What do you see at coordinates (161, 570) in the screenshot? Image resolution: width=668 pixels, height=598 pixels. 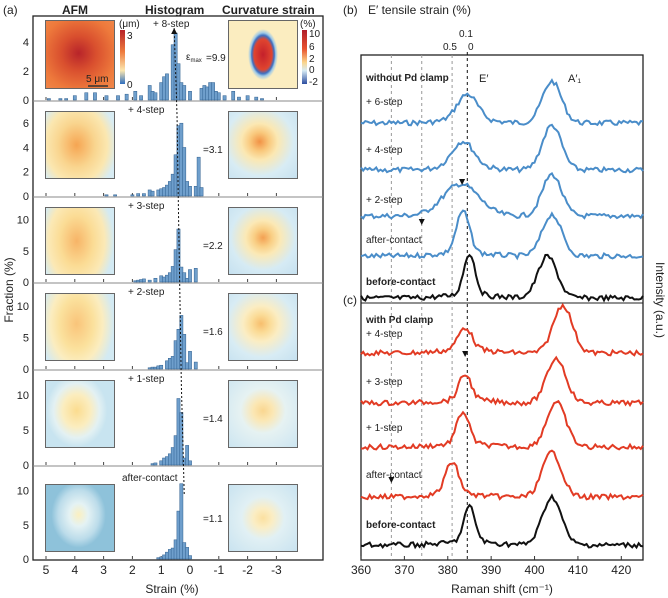 I see `x-tick-label: 1` at bounding box center [161, 570].